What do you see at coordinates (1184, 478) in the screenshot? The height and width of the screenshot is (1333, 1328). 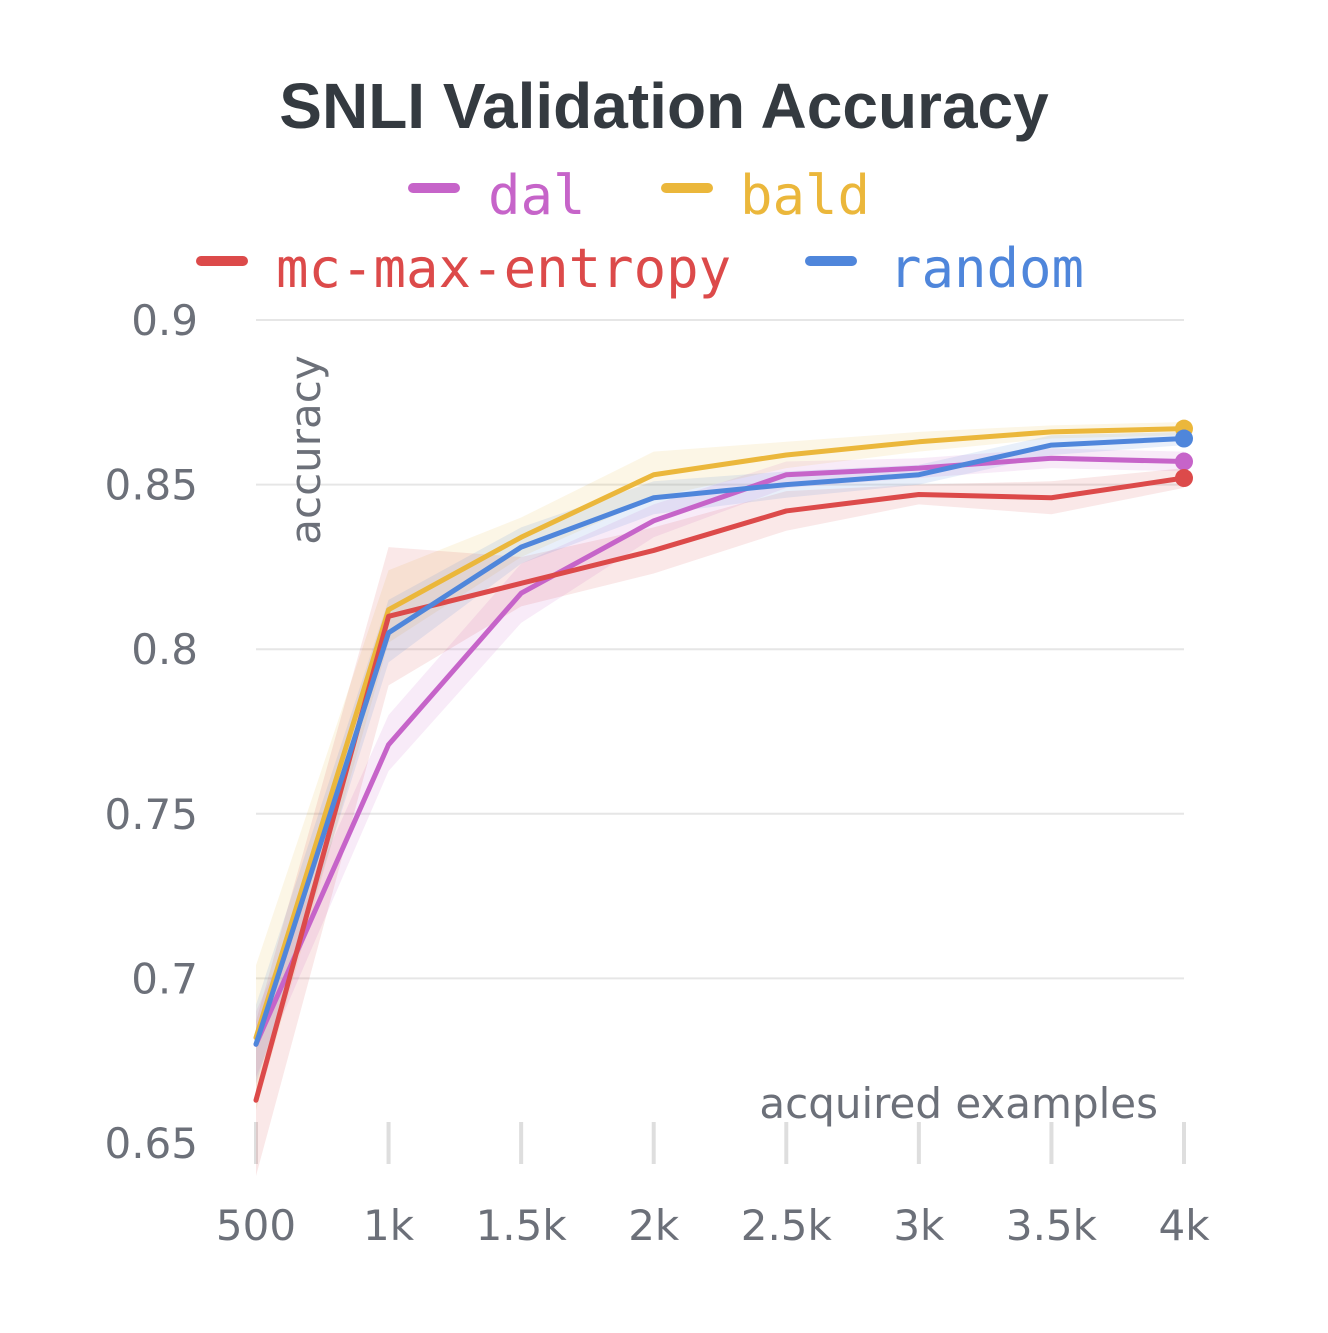 I see `end-point-mc-max-entropy` at bounding box center [1184, 478].